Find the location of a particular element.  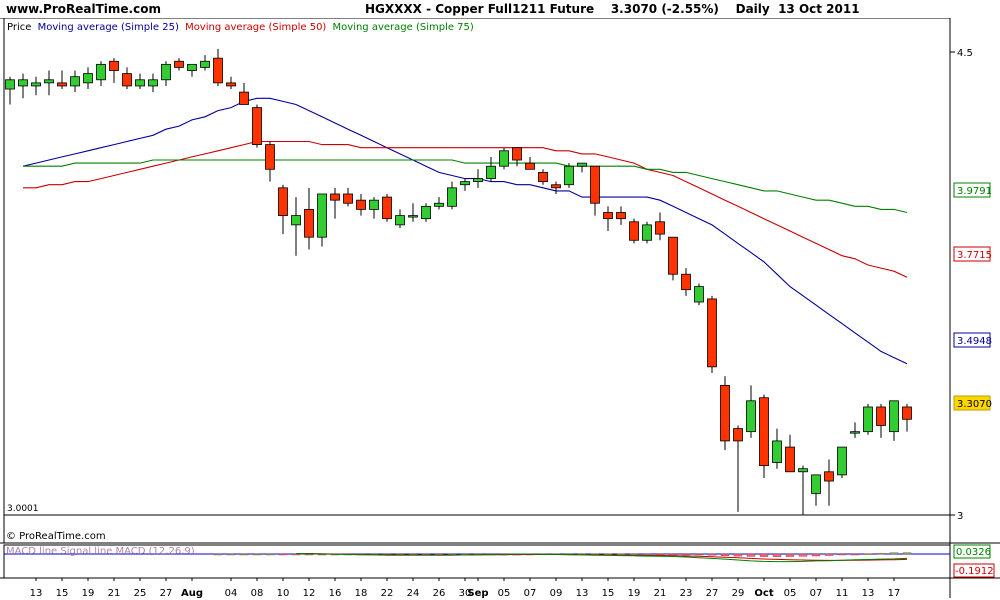

tag-ma25: 3.4948 is located at coordinates (974, 341).